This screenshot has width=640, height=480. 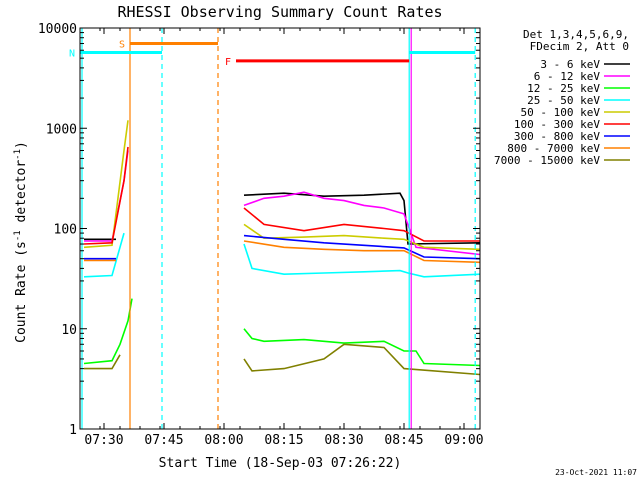 What do you see at coordinates (463, 440) in the screenshot?
I see `x-tick-label: 09:00` at bounding box center [463, 440].